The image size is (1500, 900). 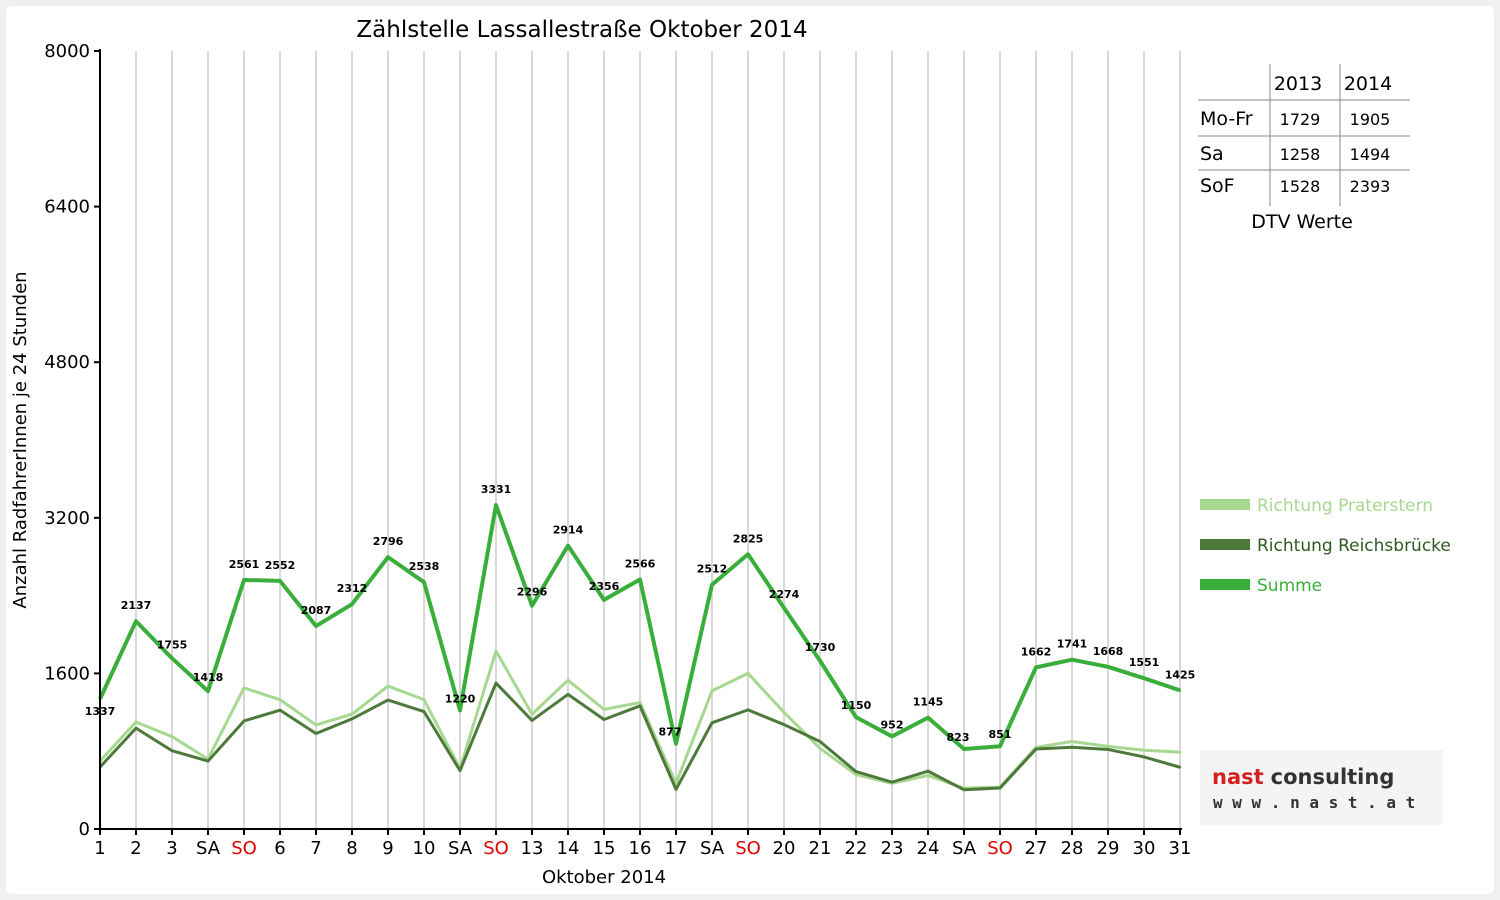 What do you see at coordinates (1370, 186) in the screenshot?
I see `table-cell: 2393` at bounding box center [1370, 186].